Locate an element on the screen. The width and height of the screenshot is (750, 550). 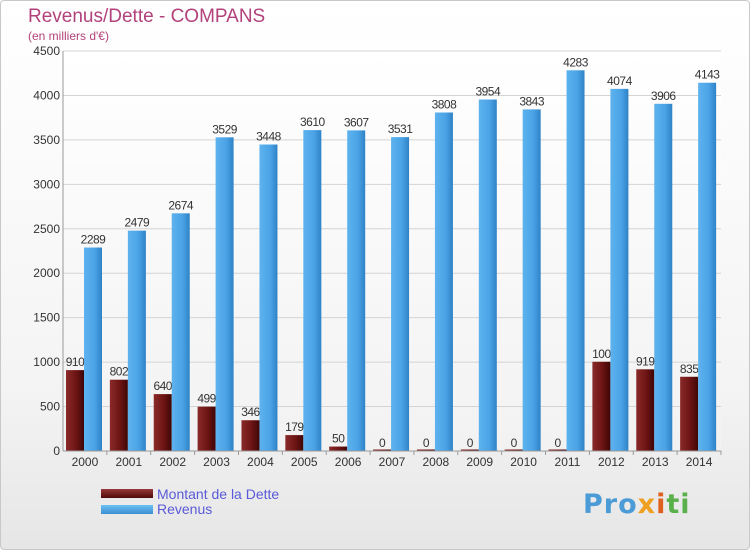
bar-dette-2003 is located at coordinates (206, 428).